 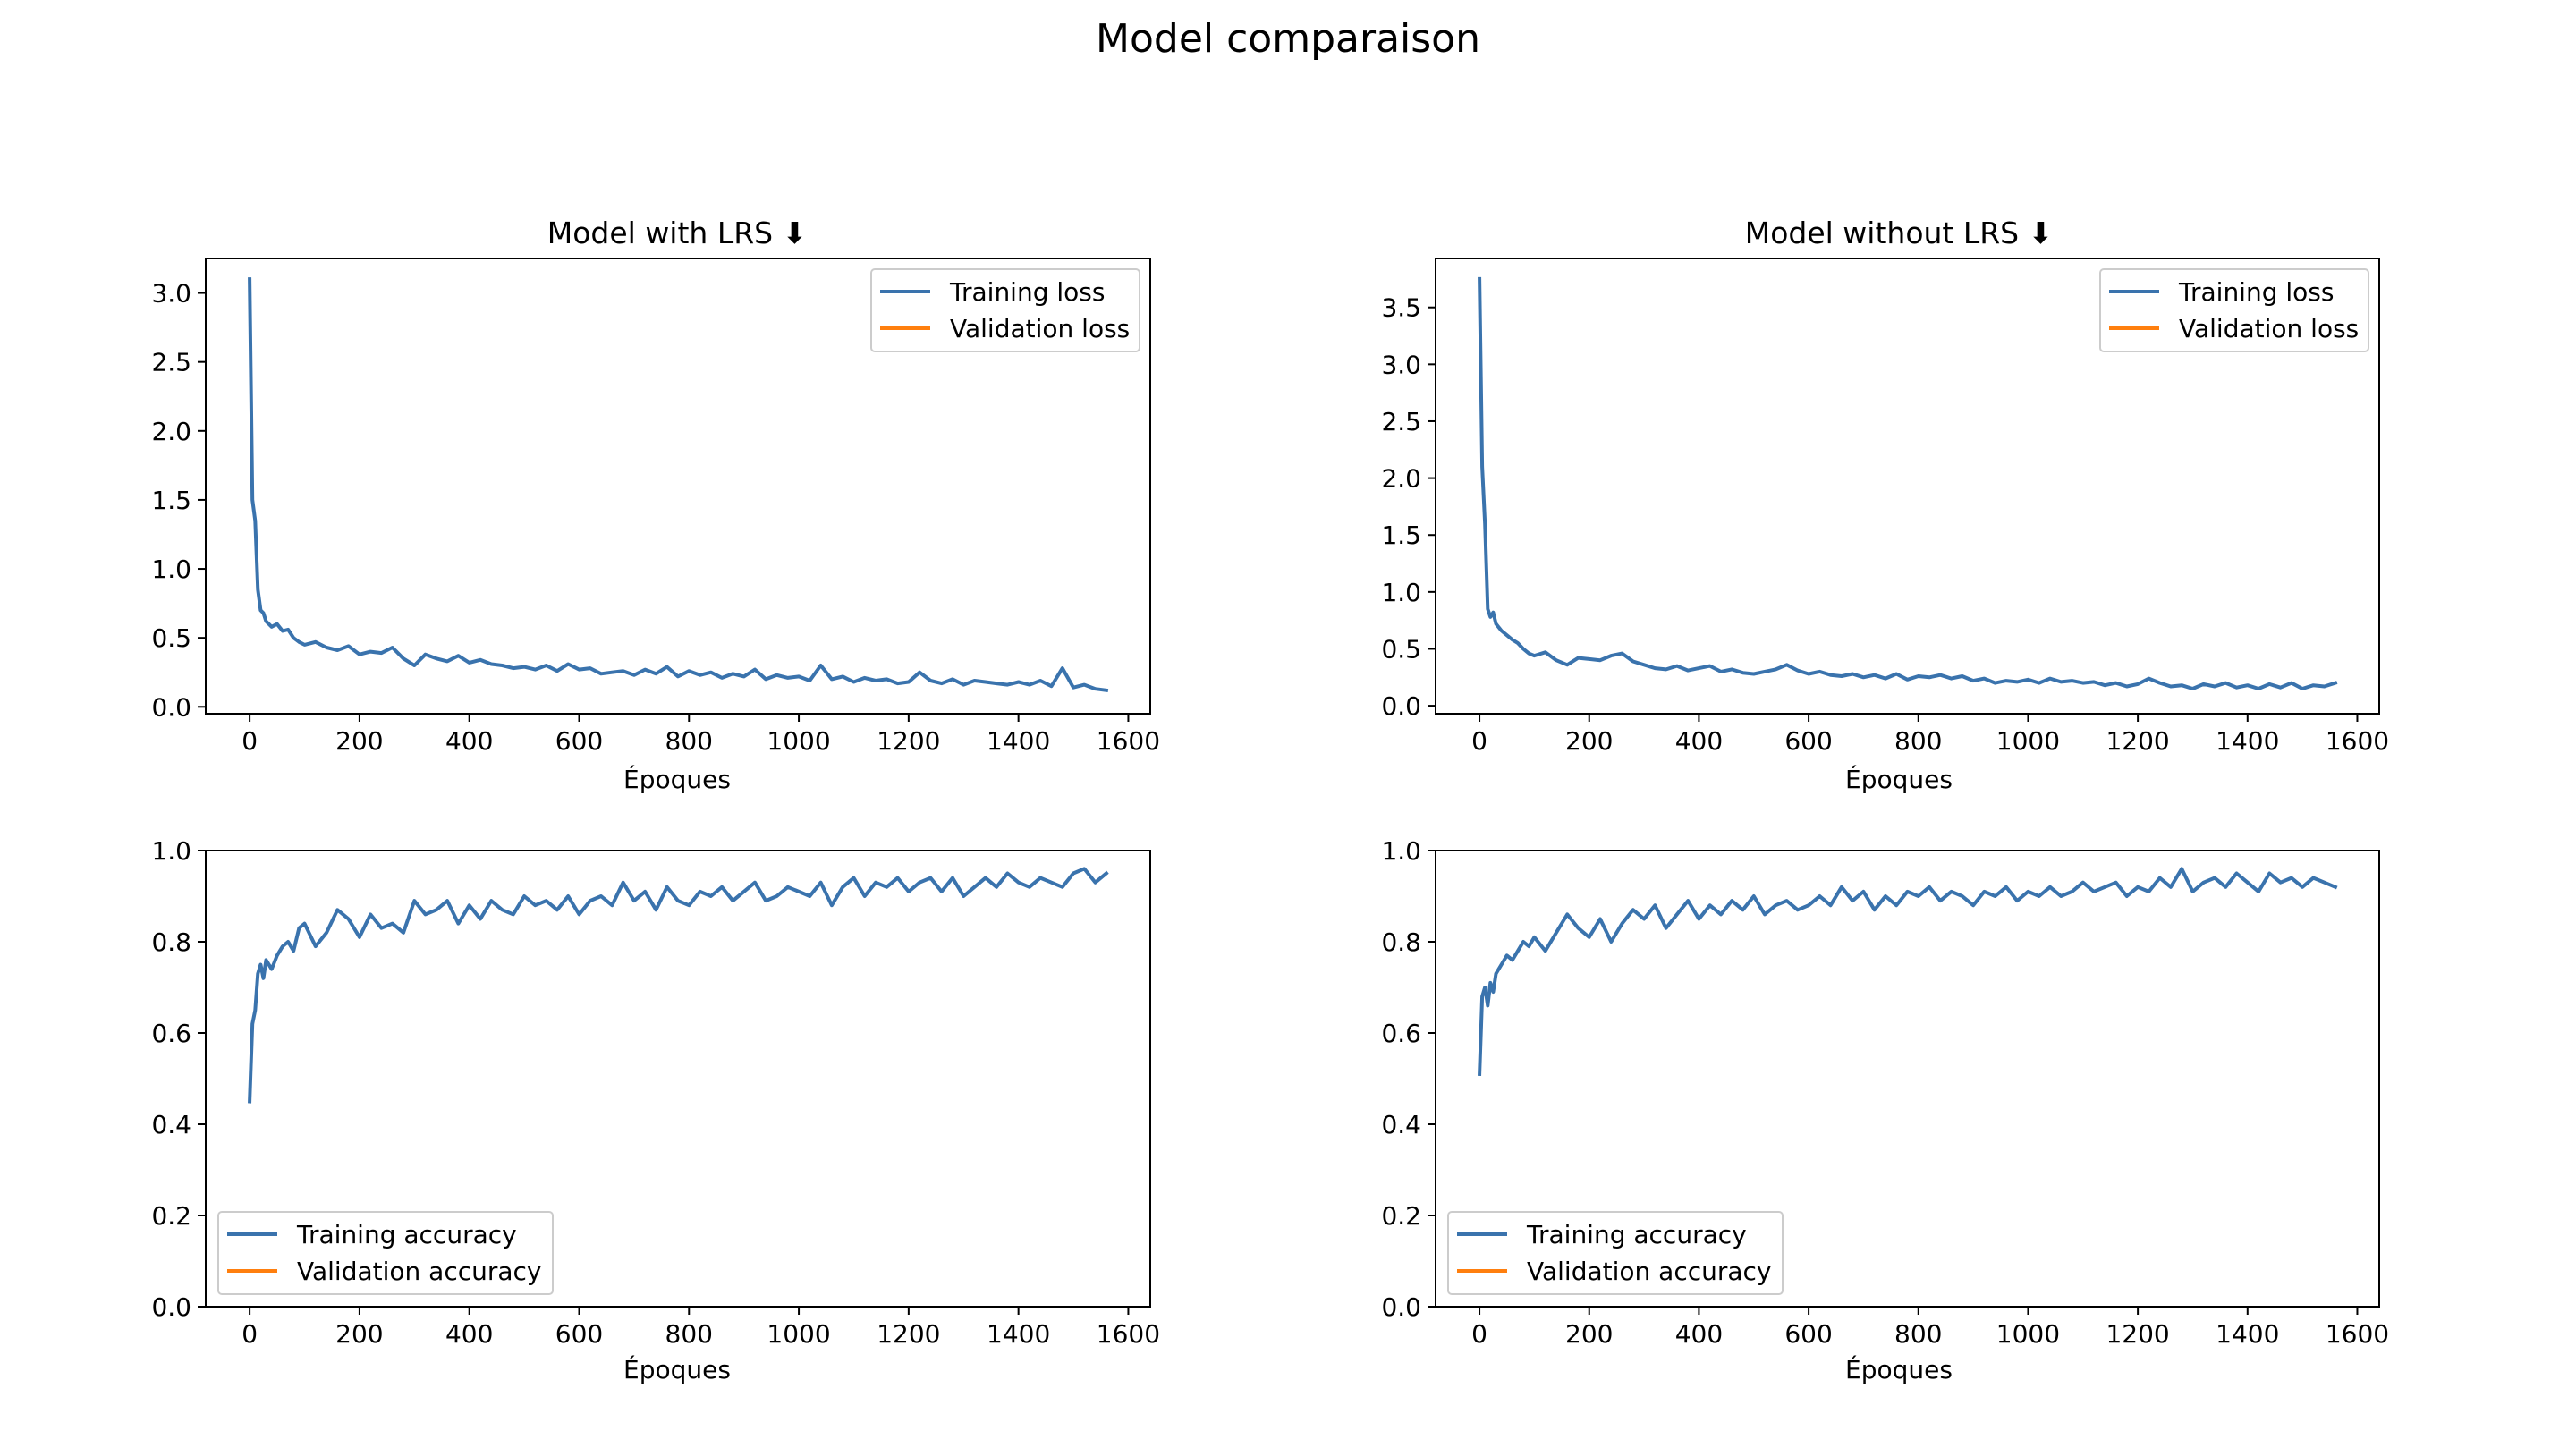 I want to click on legend-lrs-loss: Training loss Validation loss, so click(x=1005, y=310).